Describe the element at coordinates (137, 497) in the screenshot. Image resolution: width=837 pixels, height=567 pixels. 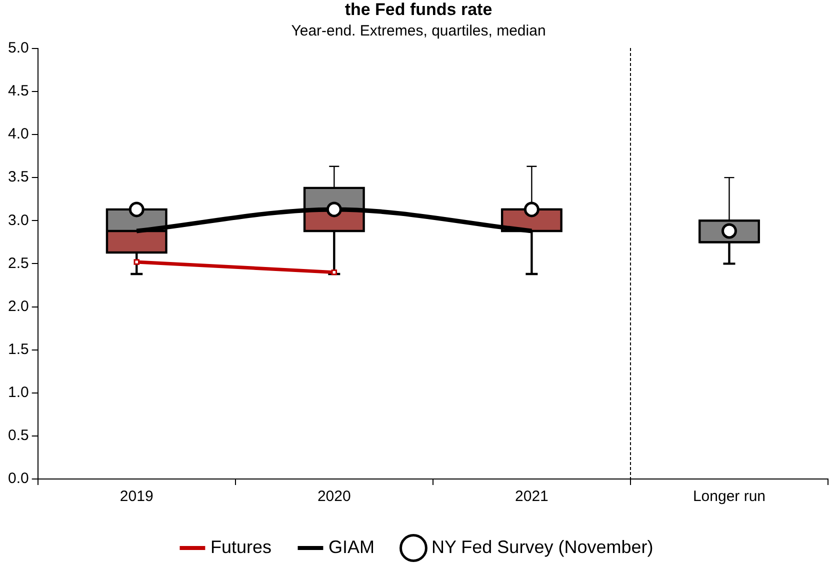
I see `x-tick-label: 2019` at that location.